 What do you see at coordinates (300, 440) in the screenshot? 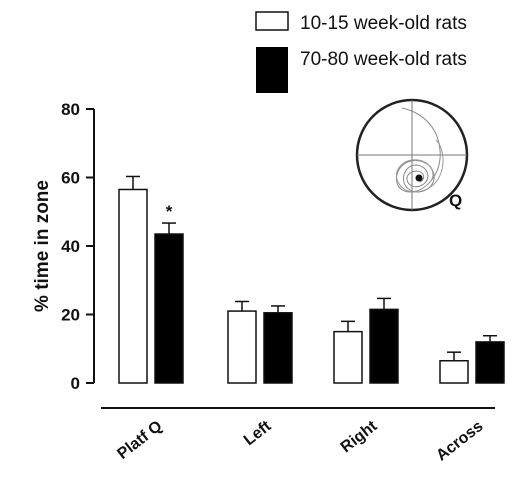
I see `x-tick-labels: Platf Q Left Right Across` at bounding box center [300, 440].